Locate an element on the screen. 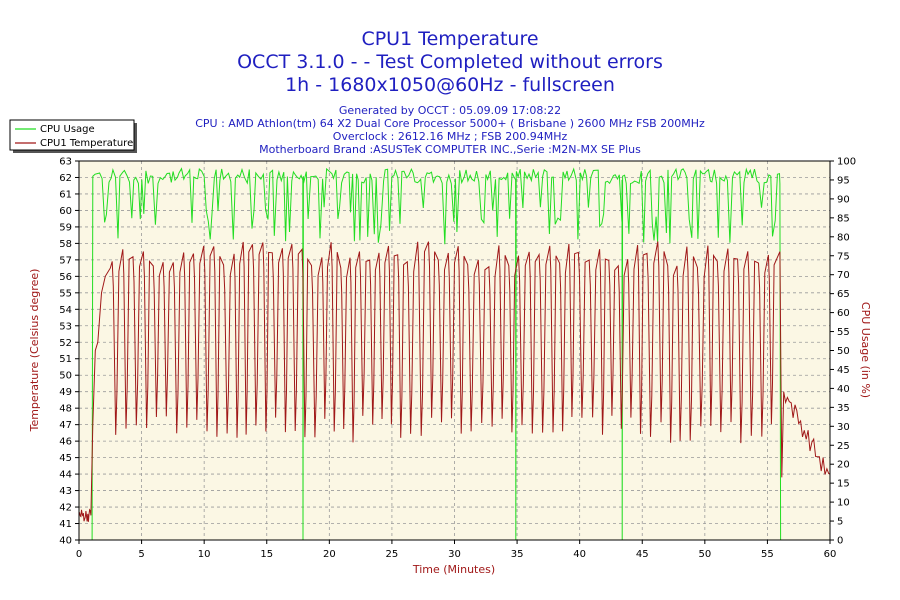  y-right-tick-label: 15 is located at coordinates (843, 484).